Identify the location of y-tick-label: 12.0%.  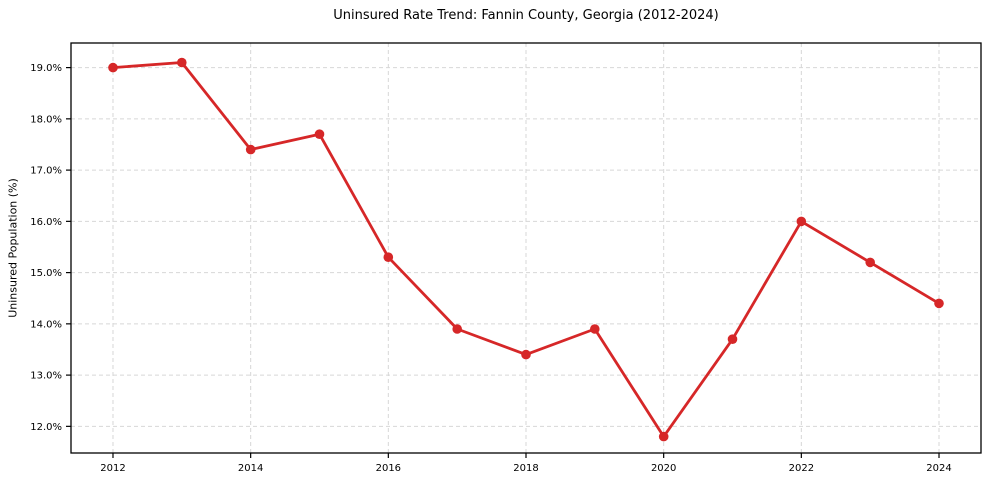
(46, 427).